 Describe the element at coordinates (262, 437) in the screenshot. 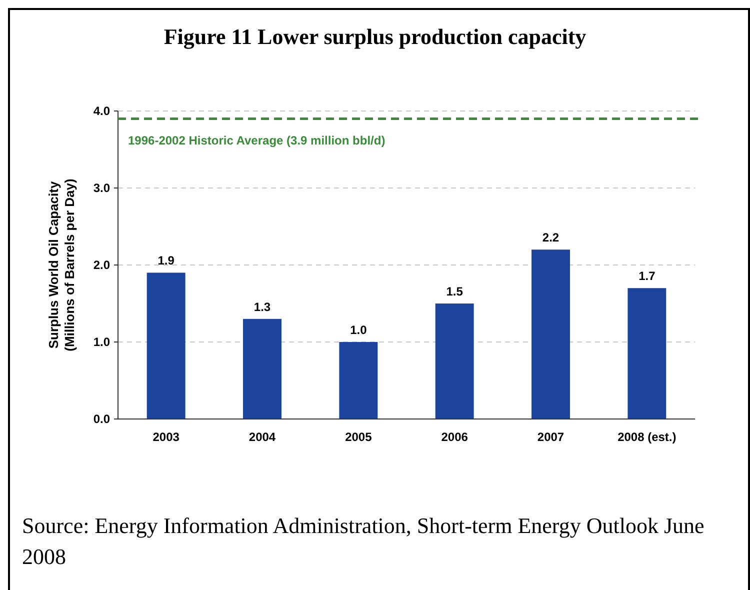

I see `x-tick-label: 2004` at that location.